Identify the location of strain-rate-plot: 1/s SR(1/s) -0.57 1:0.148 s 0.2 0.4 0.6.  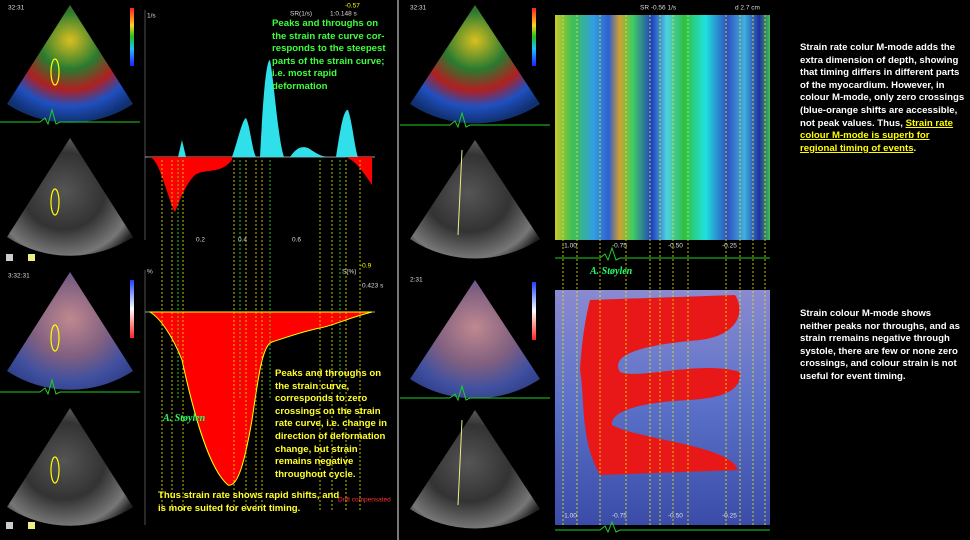
(259, 123).